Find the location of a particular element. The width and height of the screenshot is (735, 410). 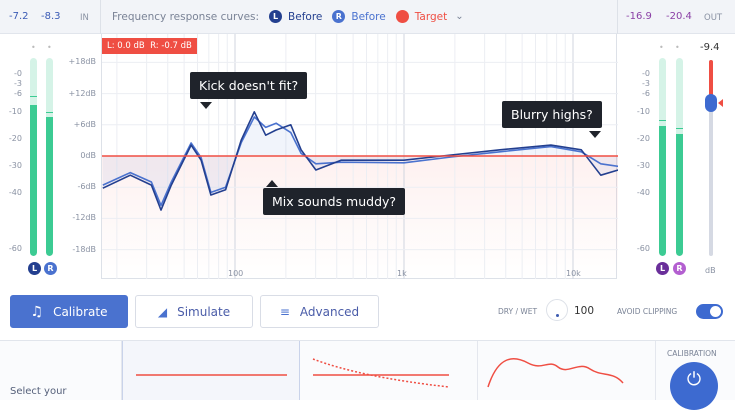

annotation-kick-arrow is located at coordinates (206, 105).